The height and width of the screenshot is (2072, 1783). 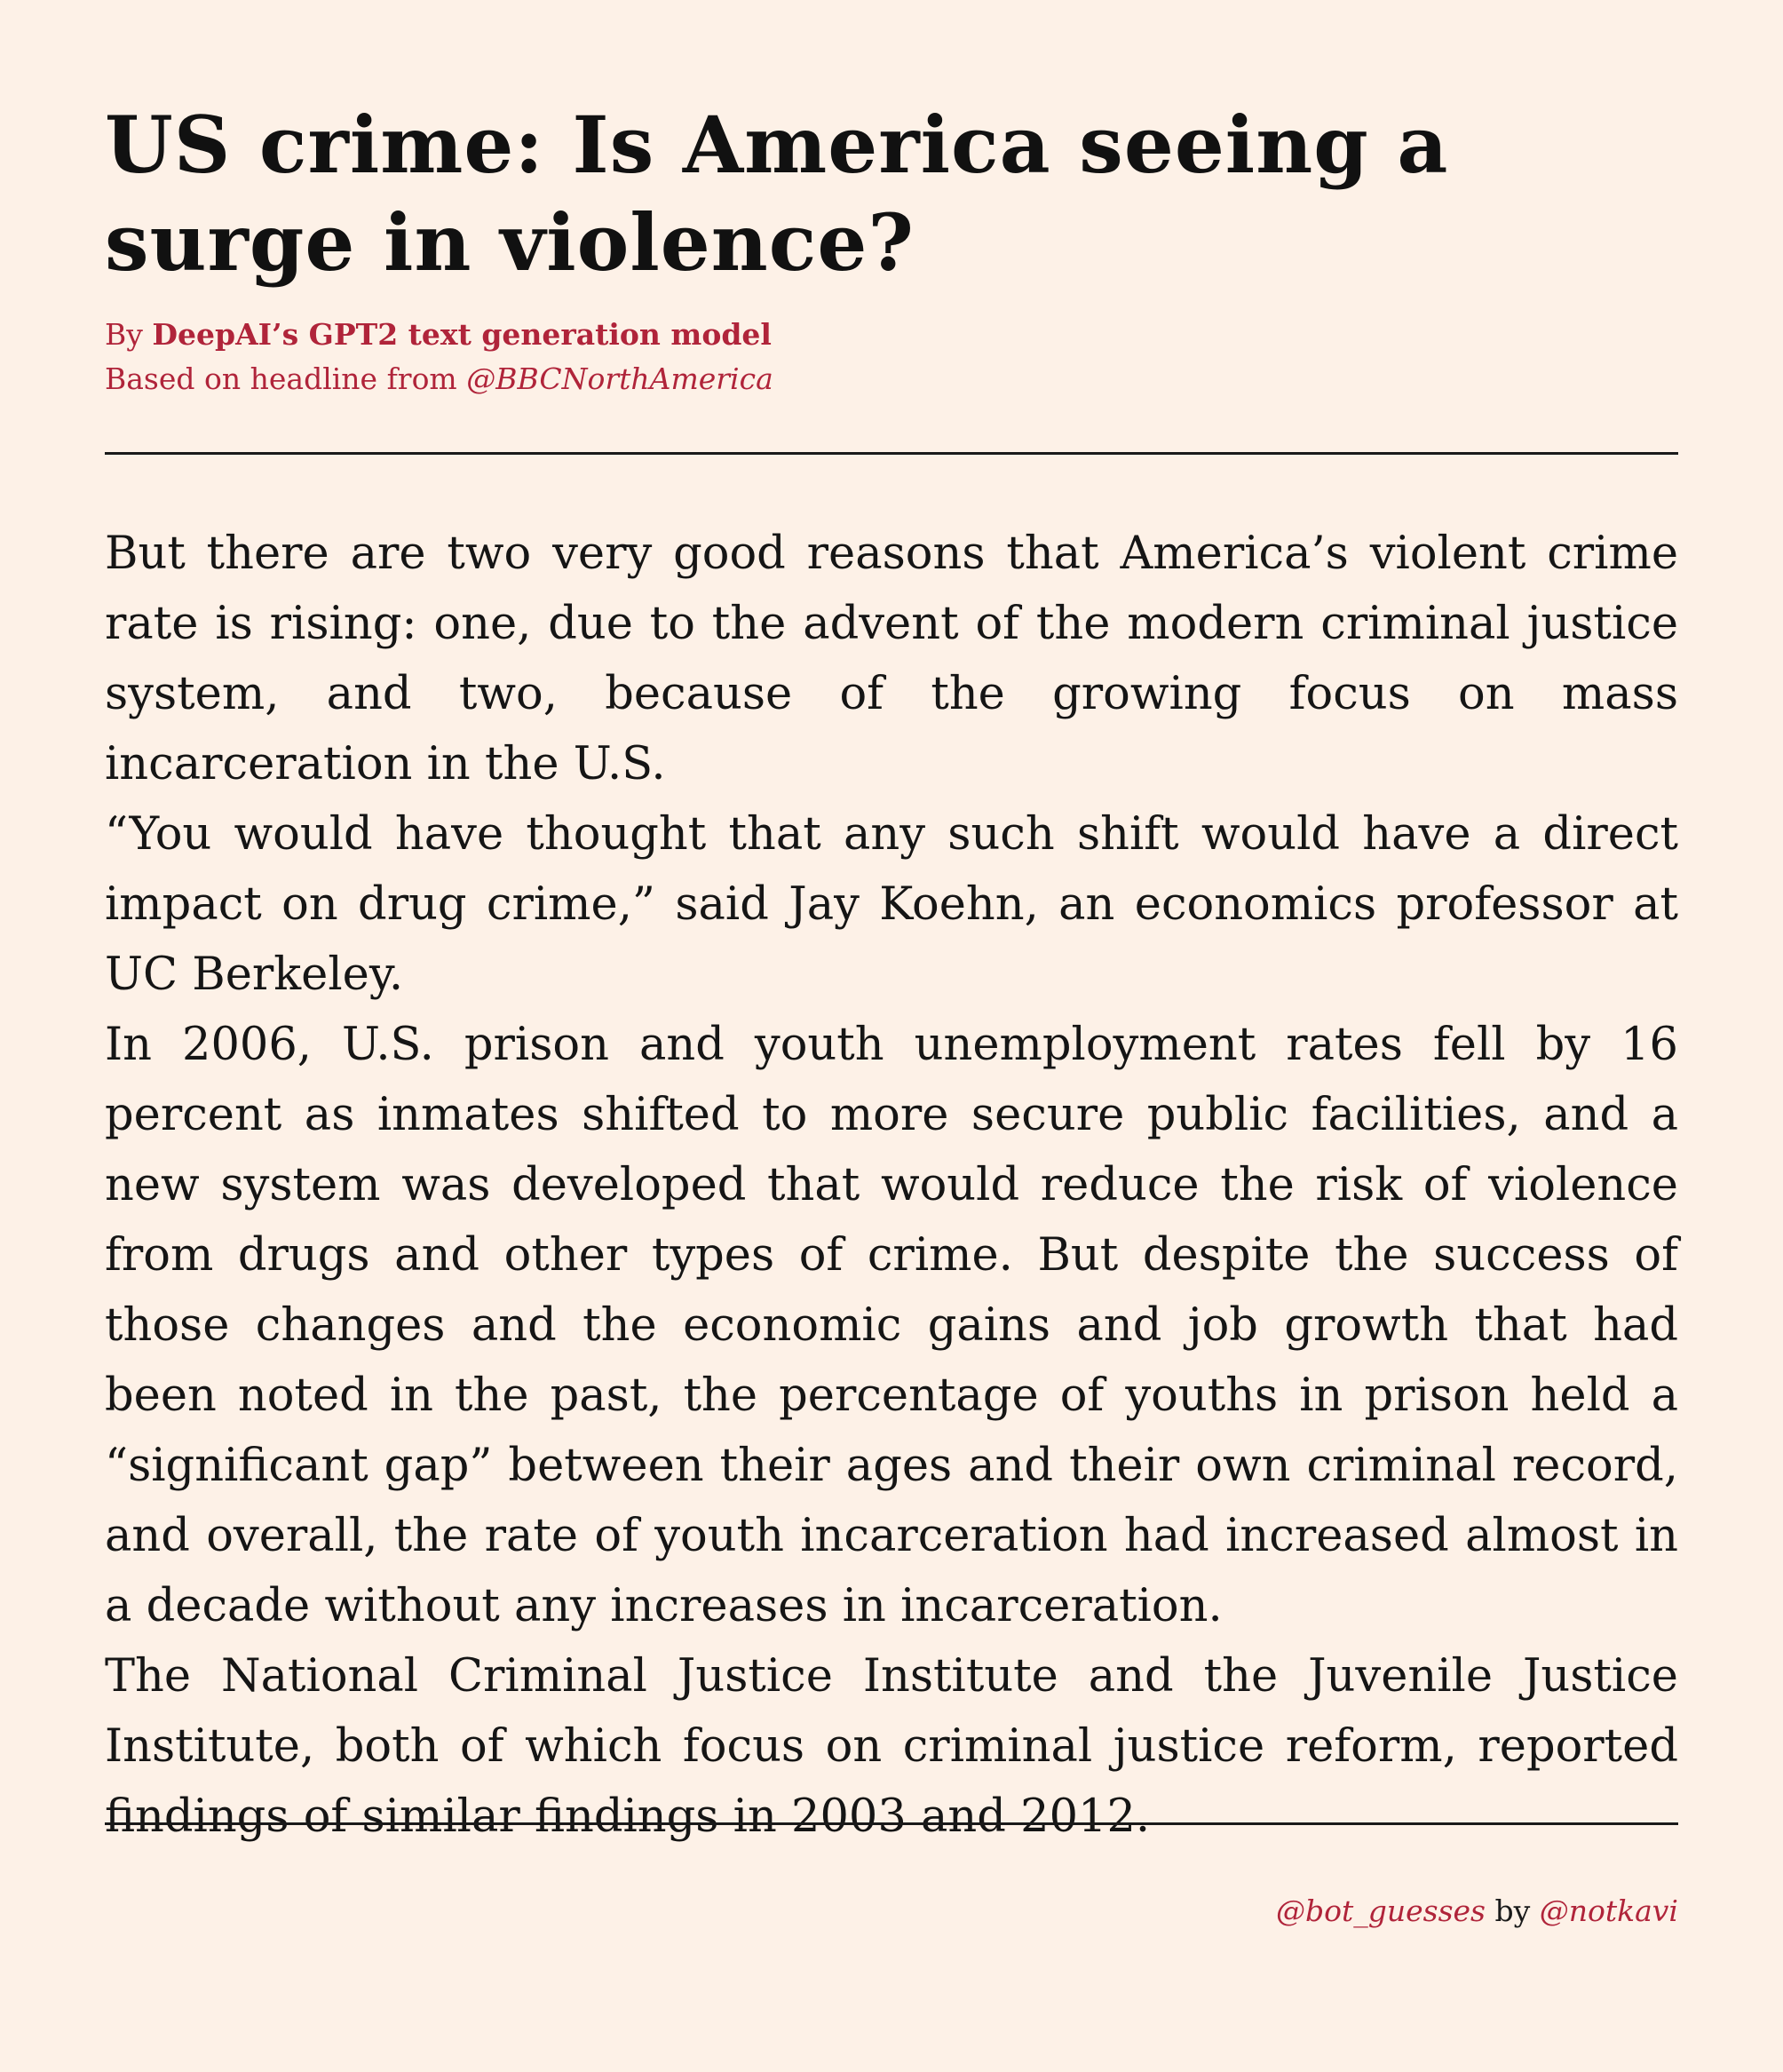 What do you see at coordinates (1608, 1910) in the screenshot?
I see `creator-handle-link: @notkavi` at bounding box center [1608, 1910].